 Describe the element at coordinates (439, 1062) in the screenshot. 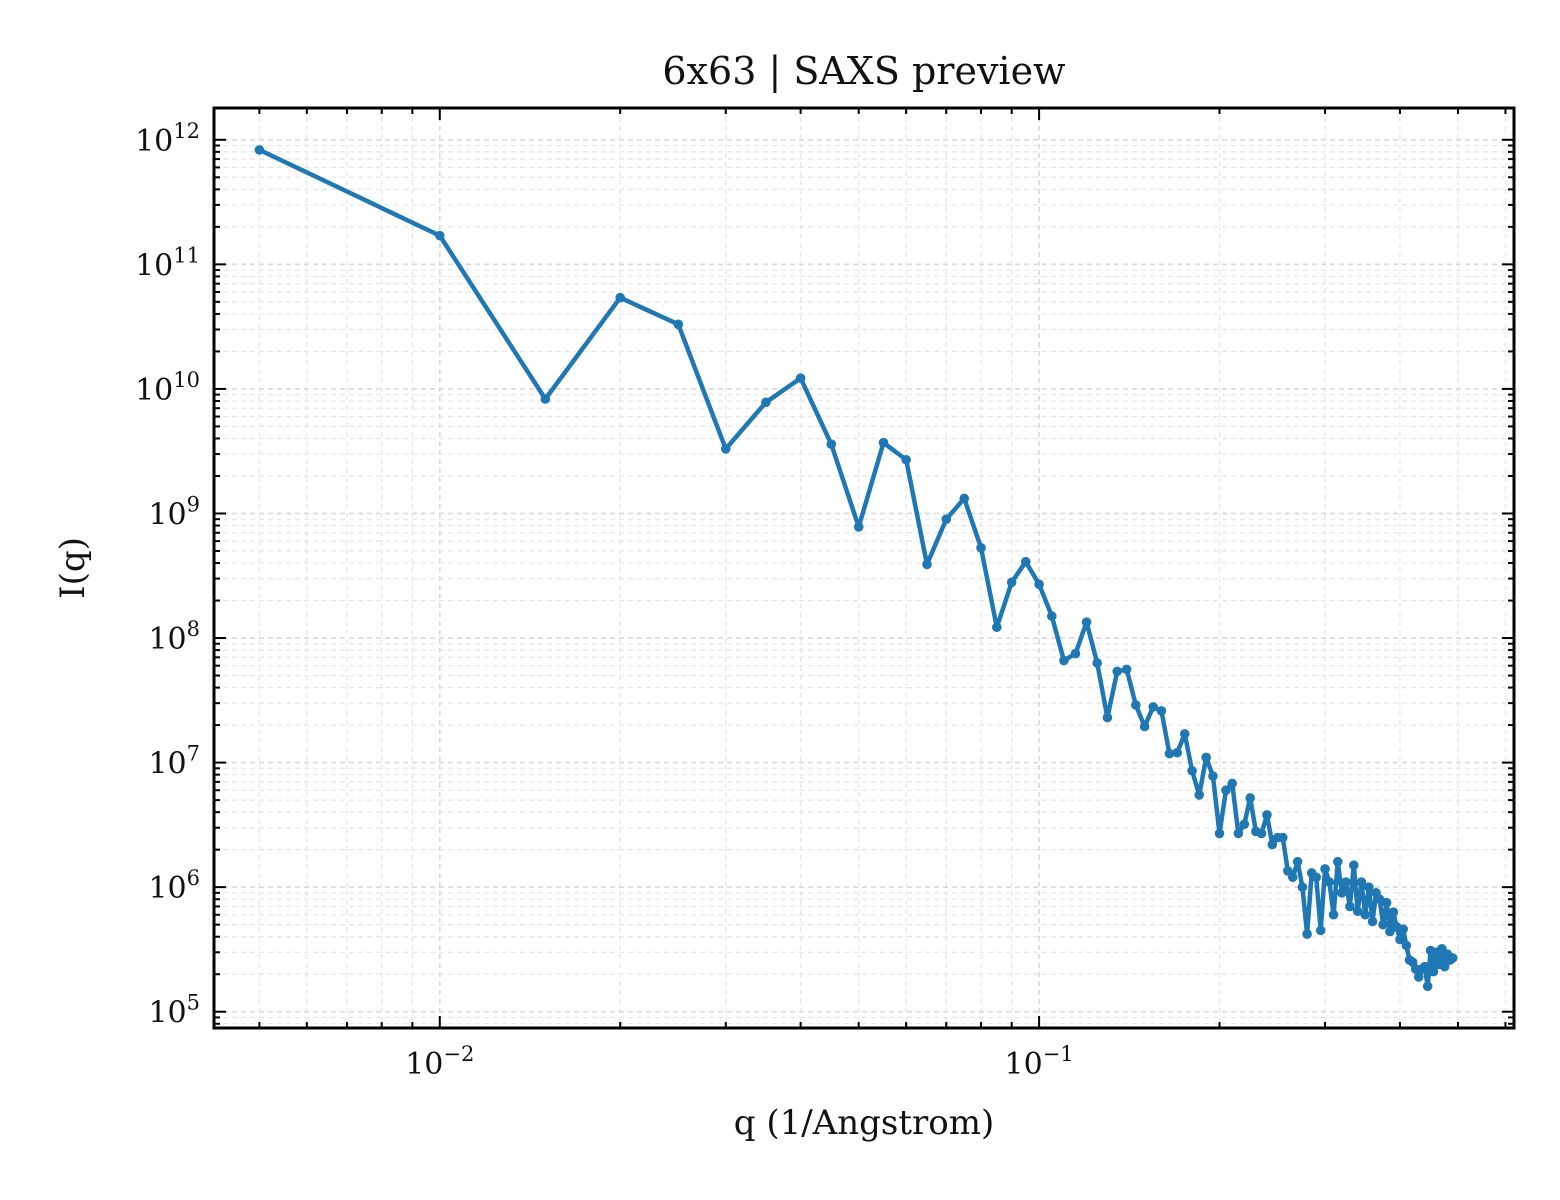

I see `x-tick-label: 10⁻²` at that location.